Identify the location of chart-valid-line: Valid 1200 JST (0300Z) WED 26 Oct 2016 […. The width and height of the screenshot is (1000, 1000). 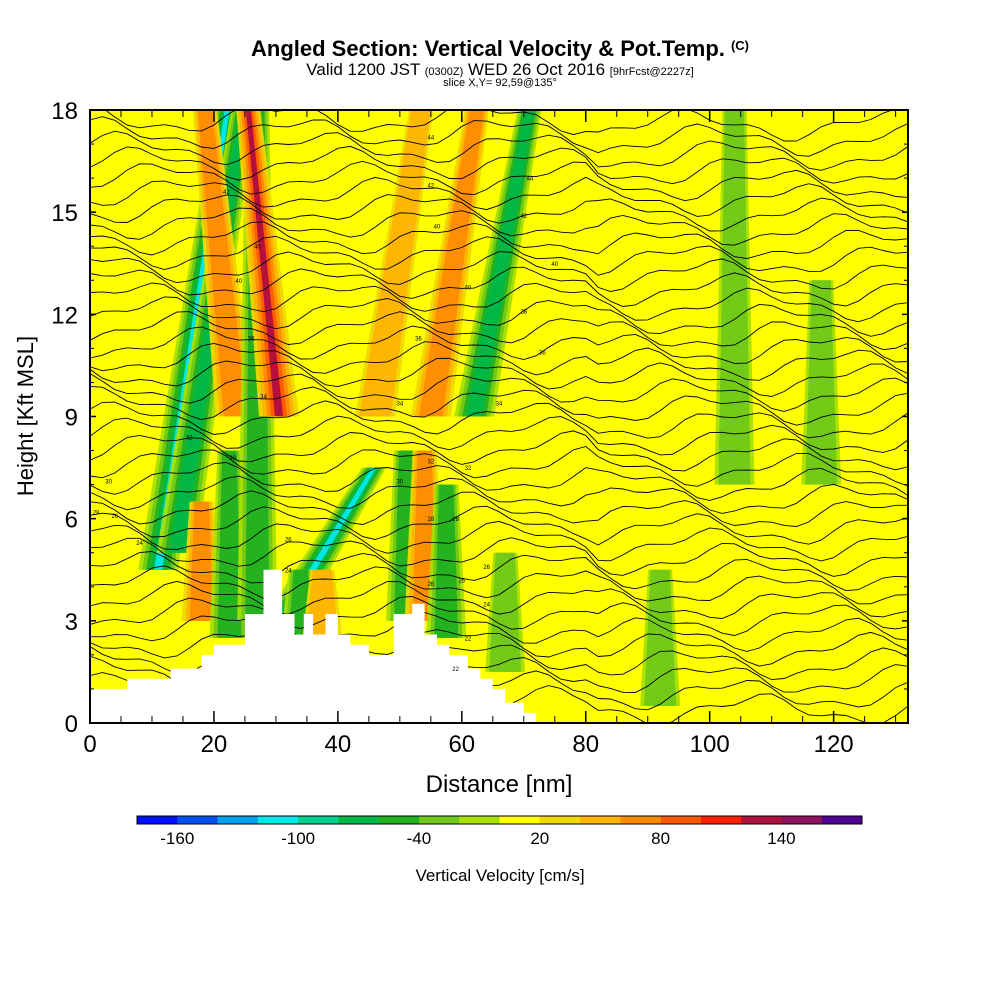
(500, 70).